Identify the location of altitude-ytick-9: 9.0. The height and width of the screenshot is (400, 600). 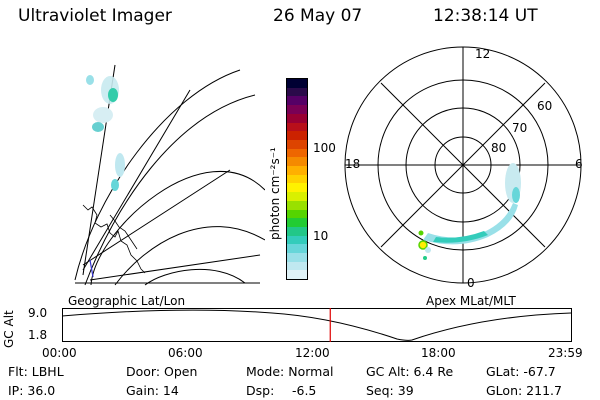
(38, 313).